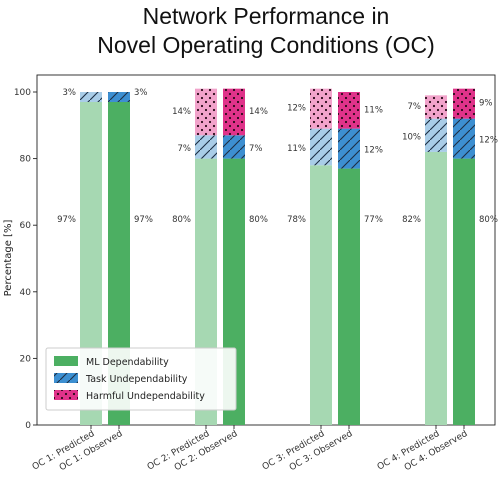 The image size is (498, 484). What do you see at coordinates (28, 426) in the screenshot?
I see `y-tick-label: 0` at bounding box center [28, 426].